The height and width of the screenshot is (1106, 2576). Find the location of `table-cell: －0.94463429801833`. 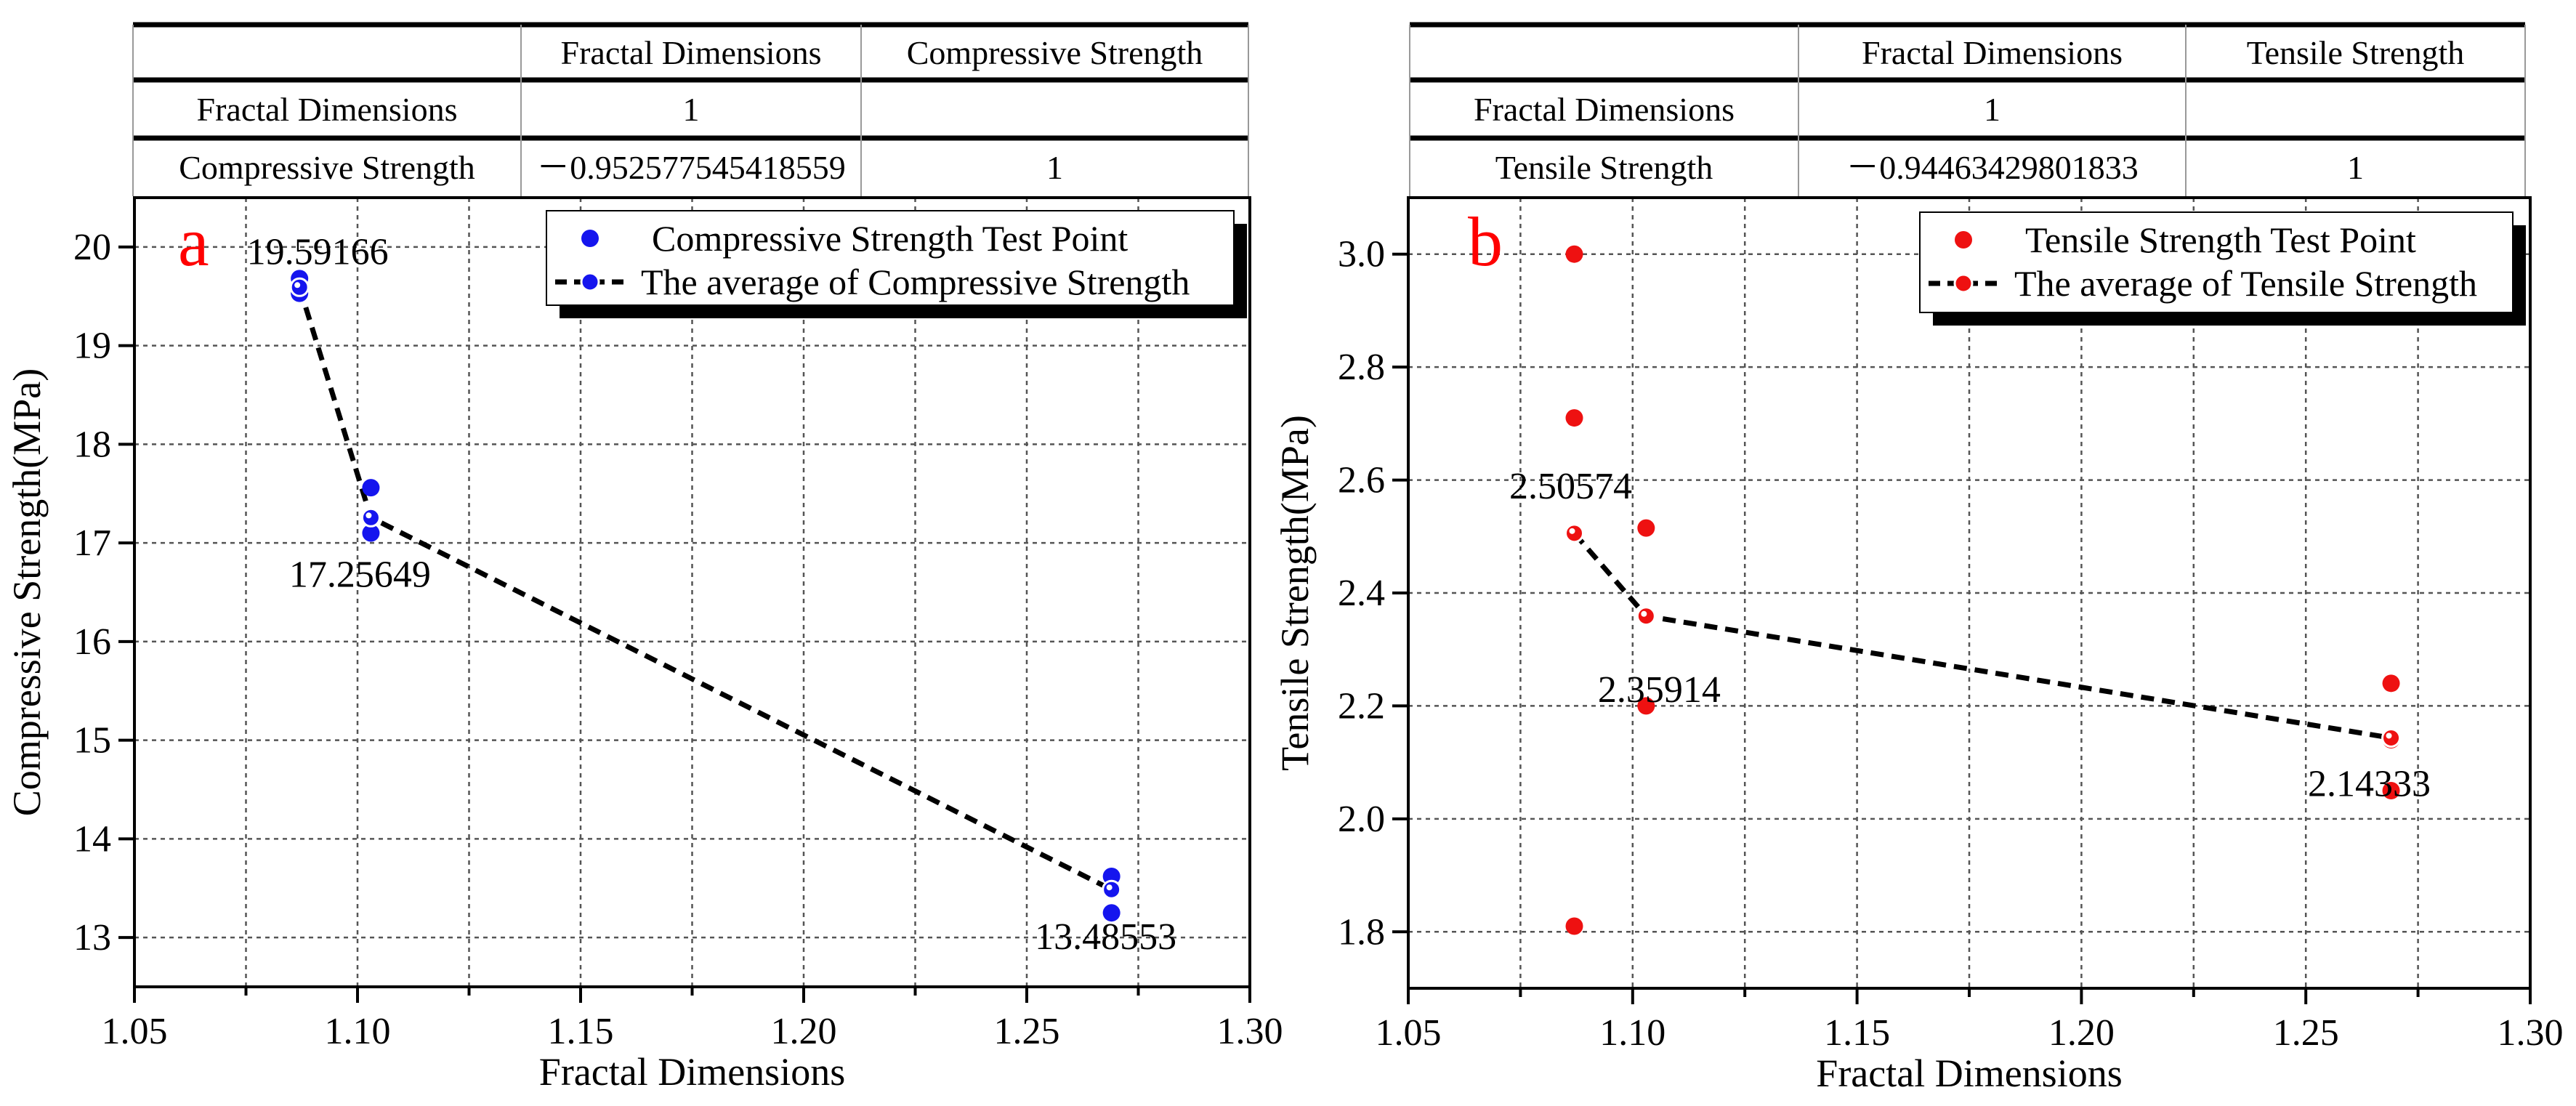

table-cell: －0.94463429801833 is located at coordinates (1993, 167).